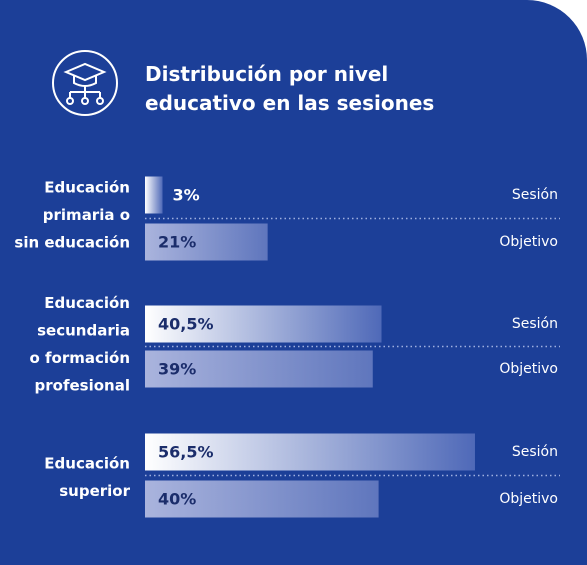  I want to click on value-label: 56,5%, so click(186, 452).